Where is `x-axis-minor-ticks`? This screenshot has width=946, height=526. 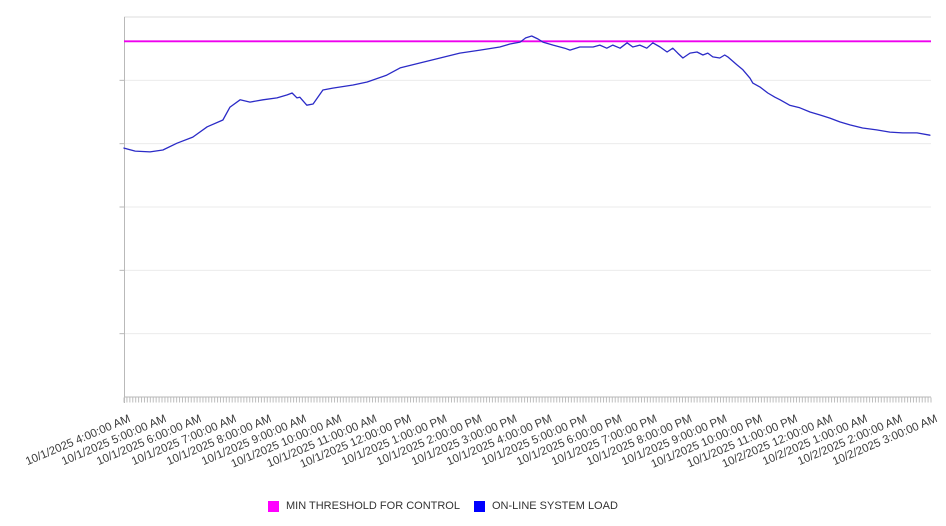 x-axis-minor-ticks is located at coordinates (527, 400).